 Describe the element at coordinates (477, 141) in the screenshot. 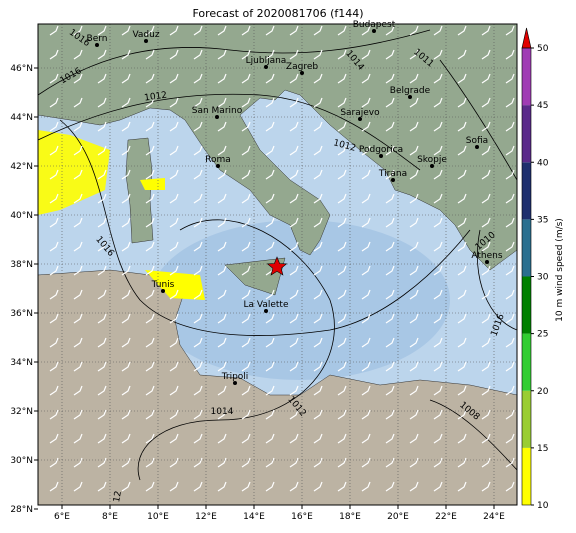

I see `city-label: Sofia` at that location.